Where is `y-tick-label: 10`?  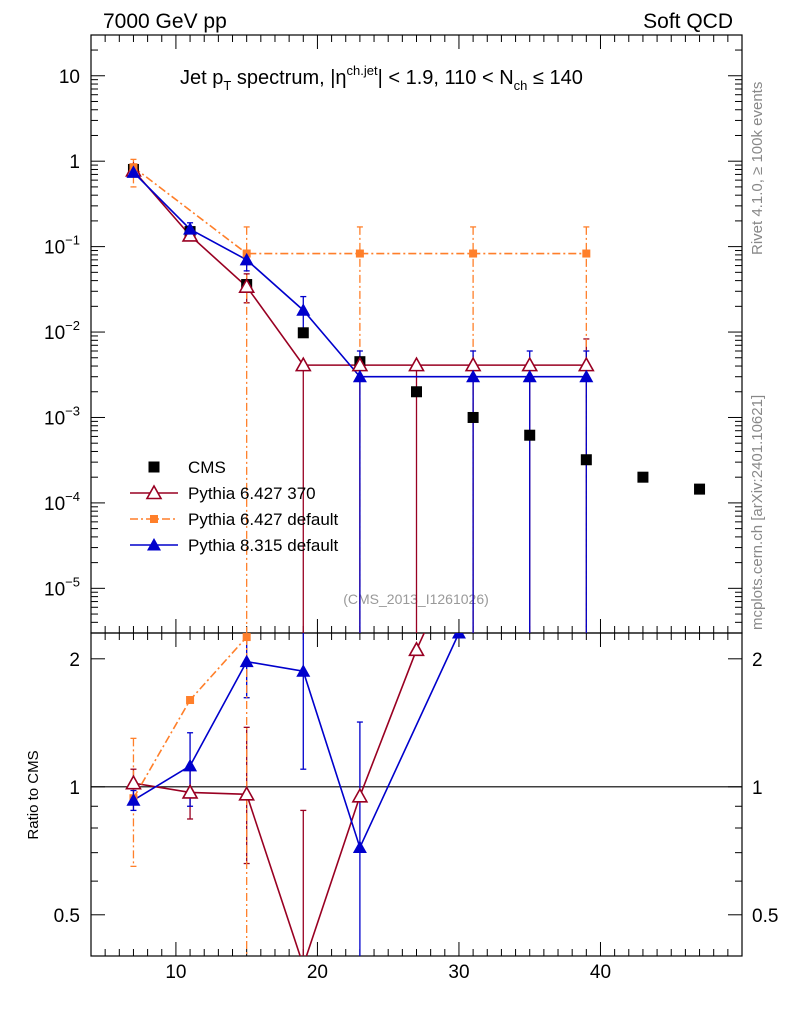
y-tick-label: 10 is located at coordinates (69, 77).